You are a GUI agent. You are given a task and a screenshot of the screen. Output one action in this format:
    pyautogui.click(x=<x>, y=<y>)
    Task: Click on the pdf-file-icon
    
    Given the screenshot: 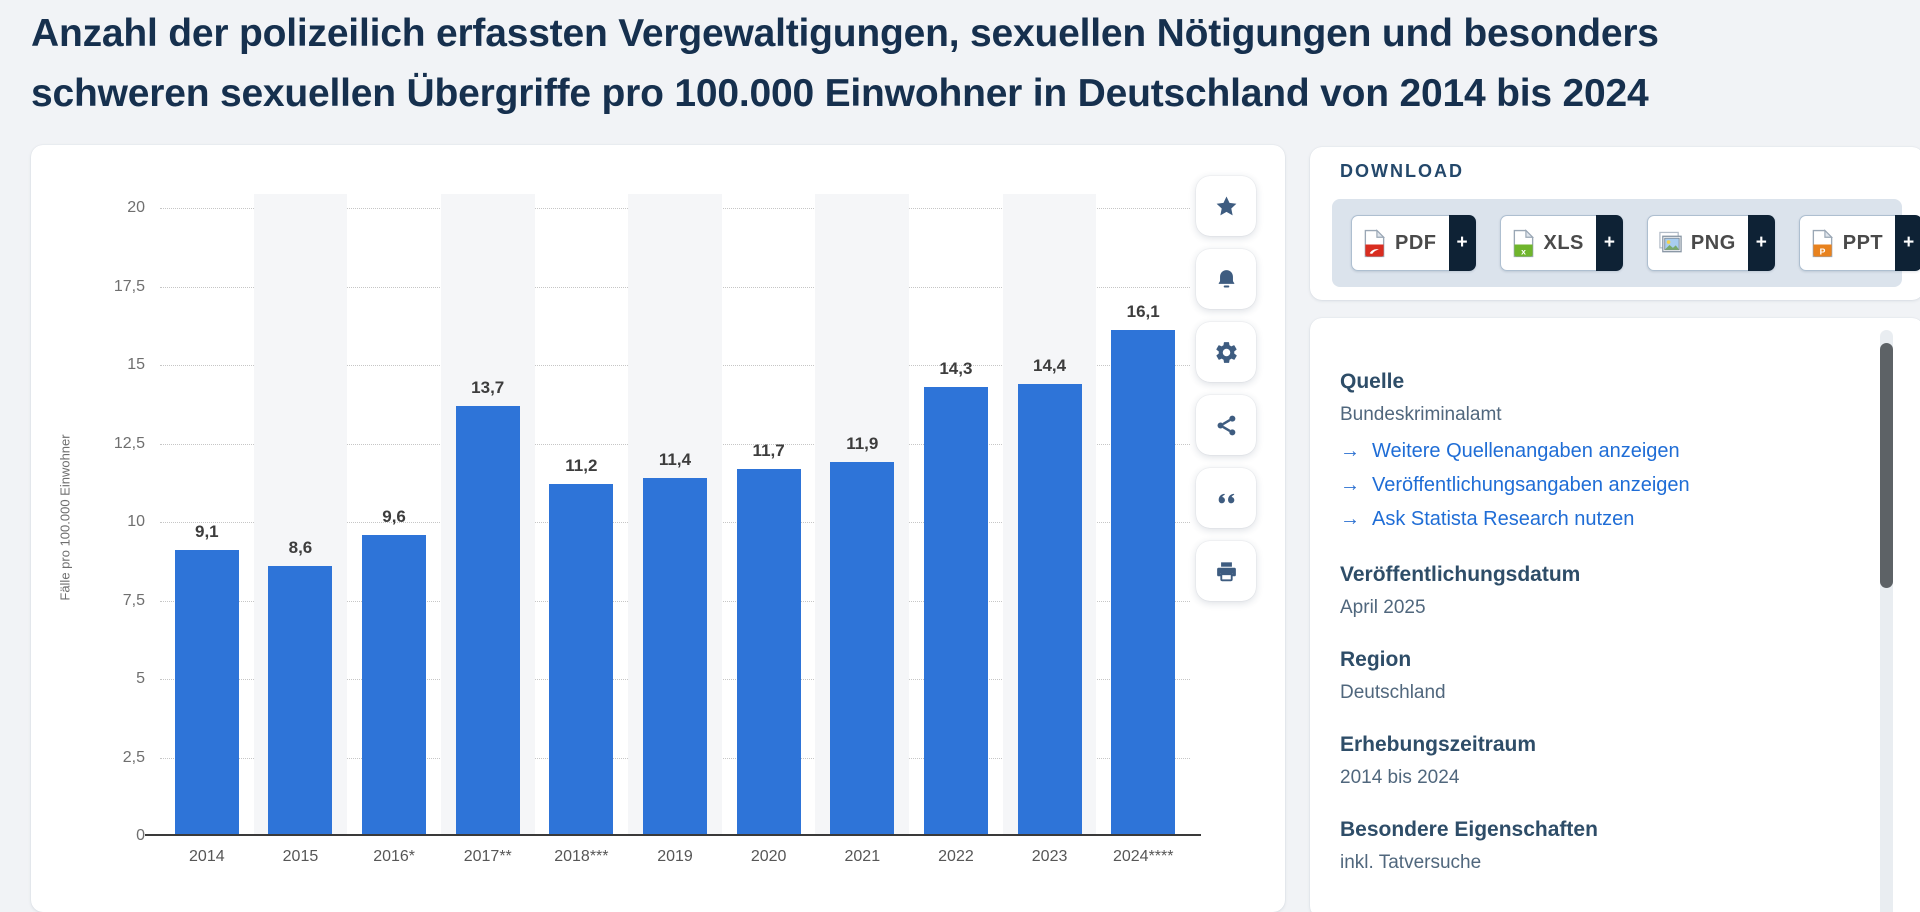 What is the action you would take?
    pyautogui.click(x=1374, y=243)
    